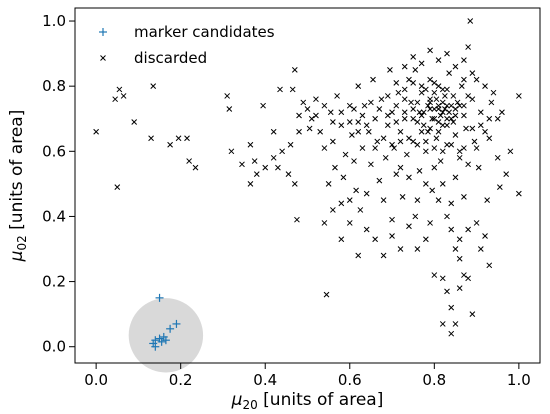  Describe the element at coordinates (519, 380) in the screenshot. I see `x-tick-label: 1.0` at that location.